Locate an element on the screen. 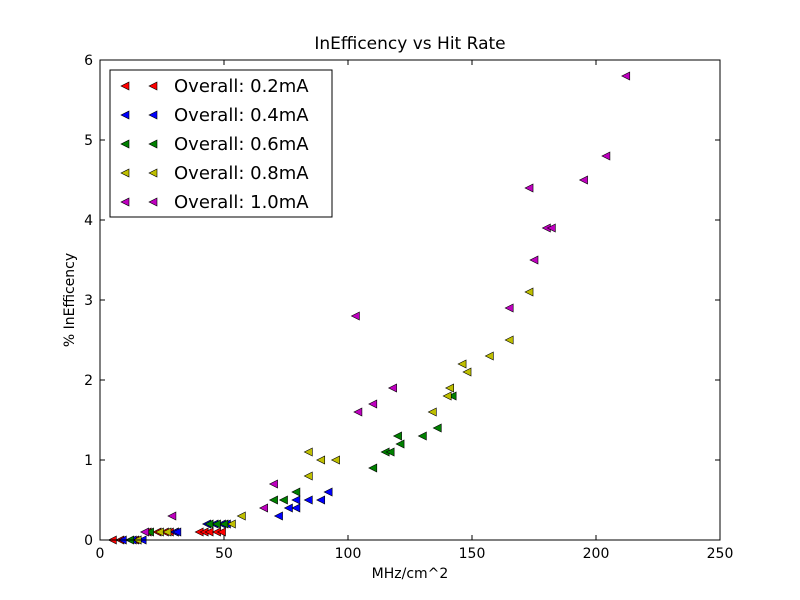  data-point-s4-p15 is located at coordinates (626, 76).